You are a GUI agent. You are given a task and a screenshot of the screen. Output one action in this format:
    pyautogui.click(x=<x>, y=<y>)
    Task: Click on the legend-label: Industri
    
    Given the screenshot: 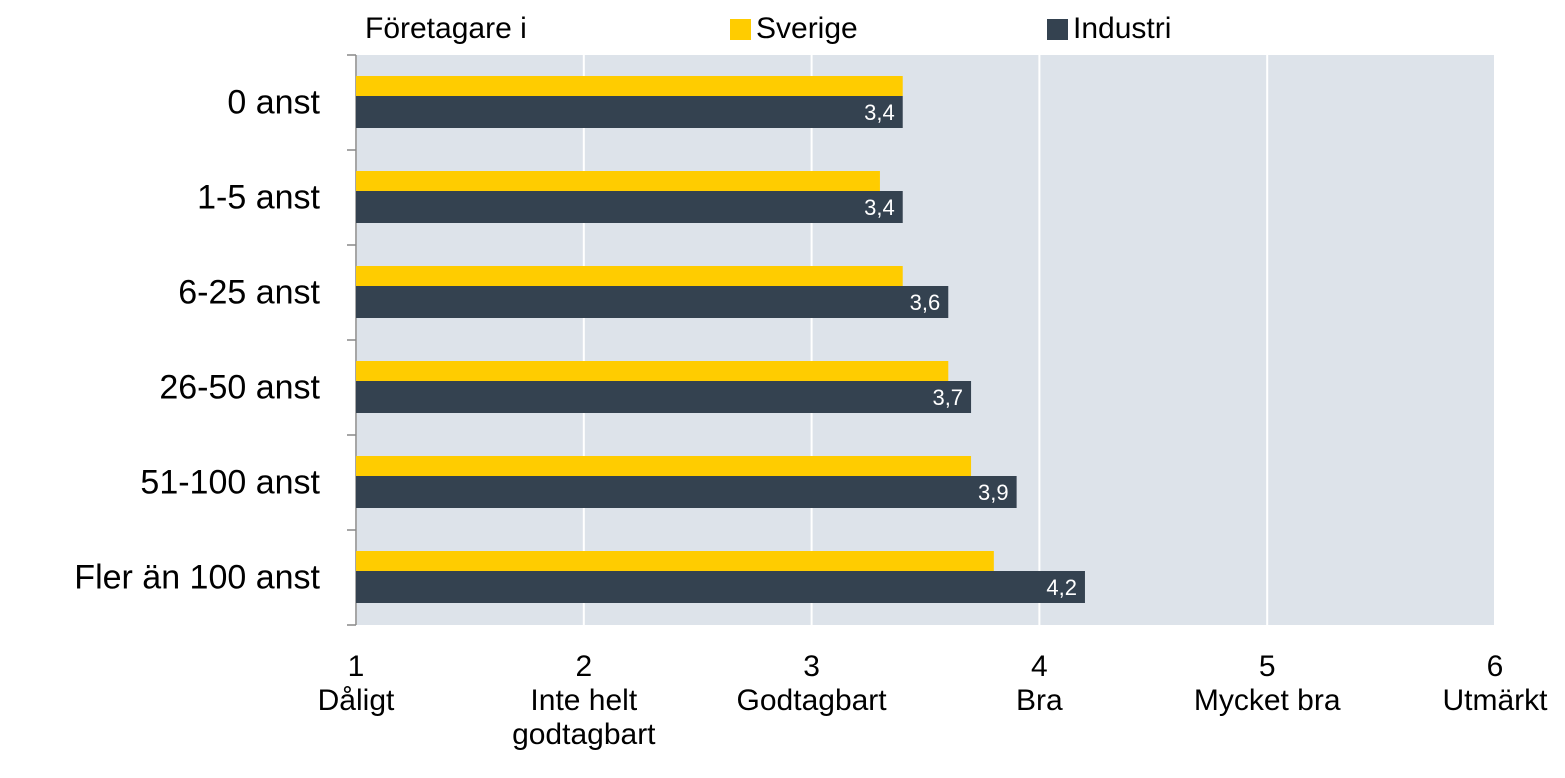 What is the action you would take?
    pyautogui.click(x=1122, y=28)
    